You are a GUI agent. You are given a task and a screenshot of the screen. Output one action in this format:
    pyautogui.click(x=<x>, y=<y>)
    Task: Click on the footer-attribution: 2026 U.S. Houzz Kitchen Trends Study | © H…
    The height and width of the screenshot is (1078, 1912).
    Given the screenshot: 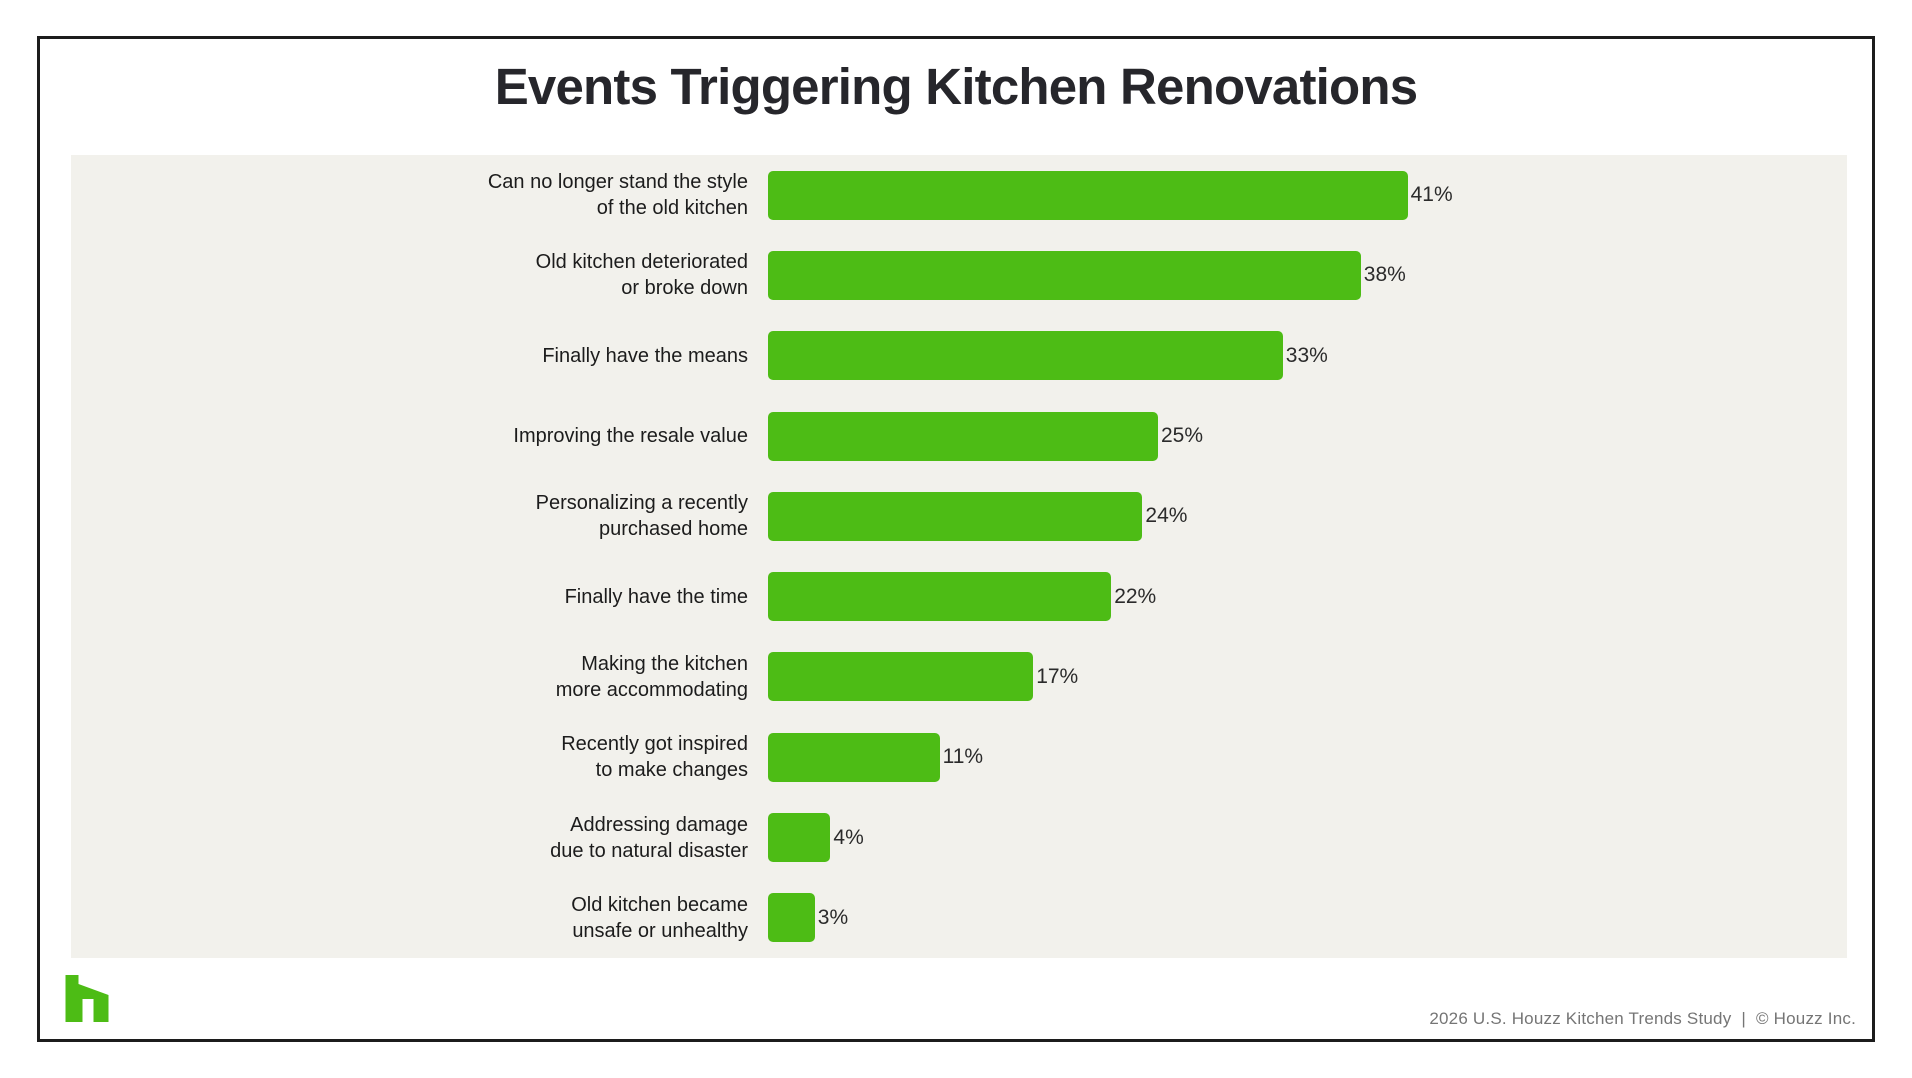 What is the action you would take?
    pyautogui.click(x=1642, y=1019)
    